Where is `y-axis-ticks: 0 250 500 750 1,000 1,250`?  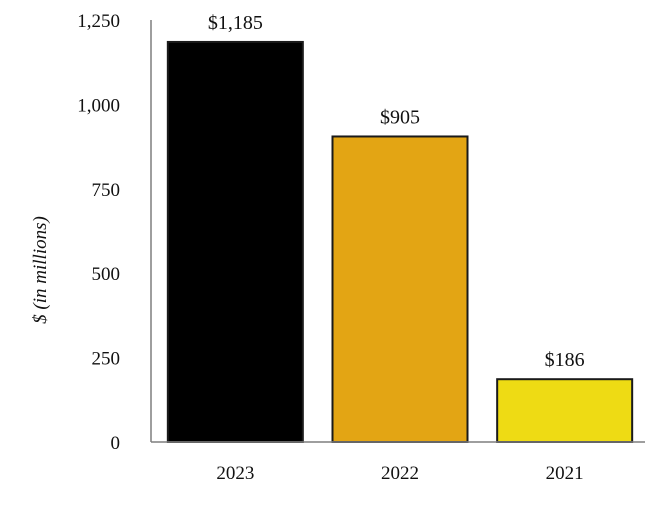 y-axis-ticks: 0 250 500 750 1,000 1,250 is located at coordinates (98, 232).